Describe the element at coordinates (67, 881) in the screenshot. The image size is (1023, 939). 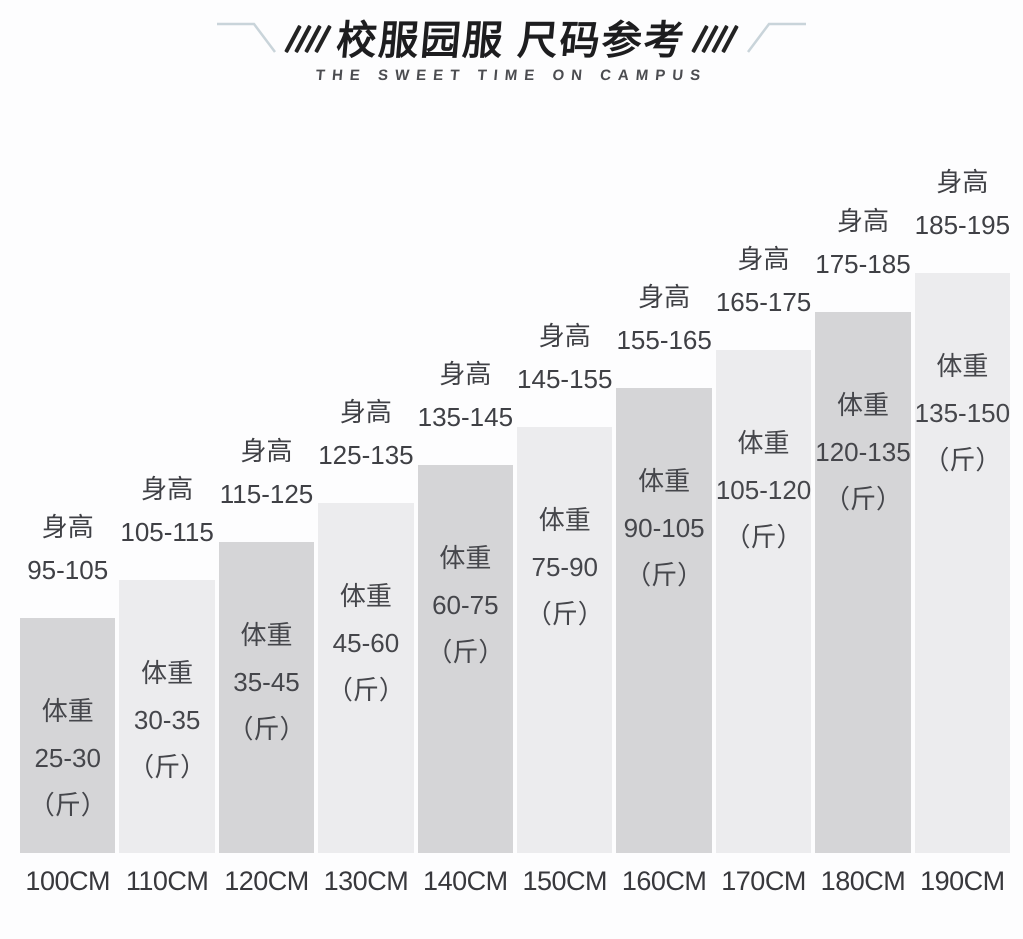
I see `axis-label: 100CM` at that location.